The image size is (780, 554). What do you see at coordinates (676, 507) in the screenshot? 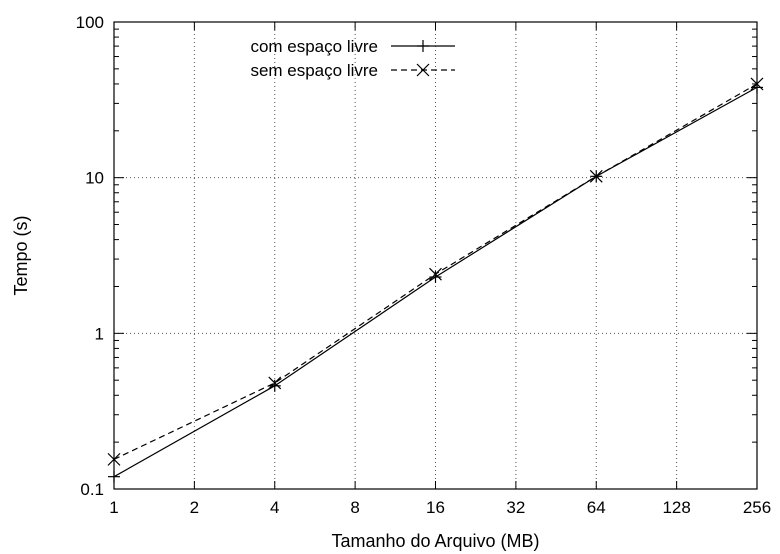
I see `x-tick-label: 128` at bounding box center [676, 507].